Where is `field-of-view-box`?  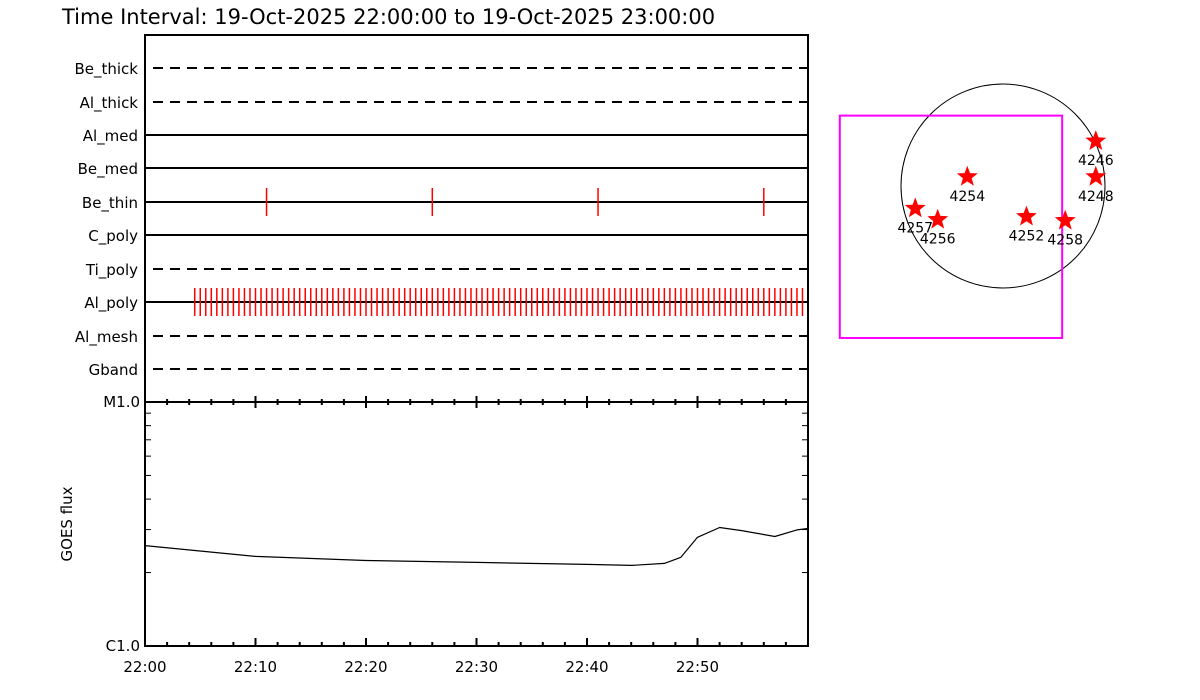
field-of-view-box is located at coordinates (951, 226).